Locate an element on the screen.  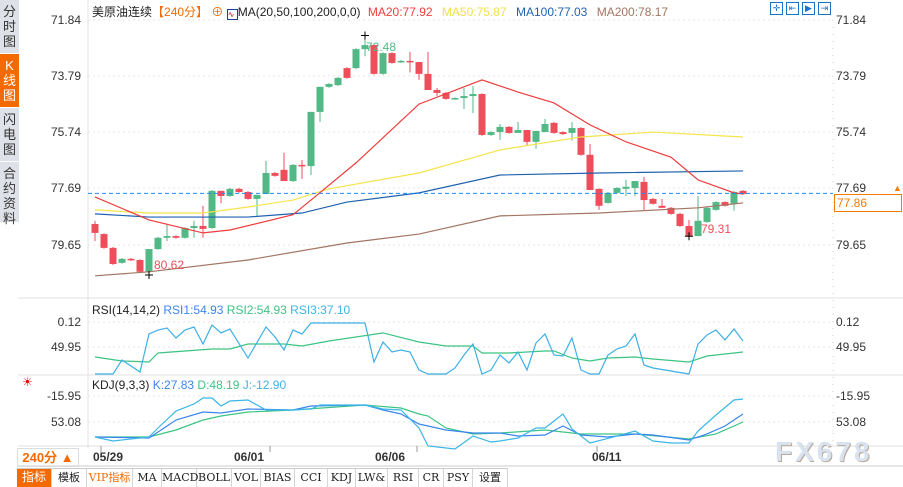
tab-template: 模板 is located at coordinates (69, 478).